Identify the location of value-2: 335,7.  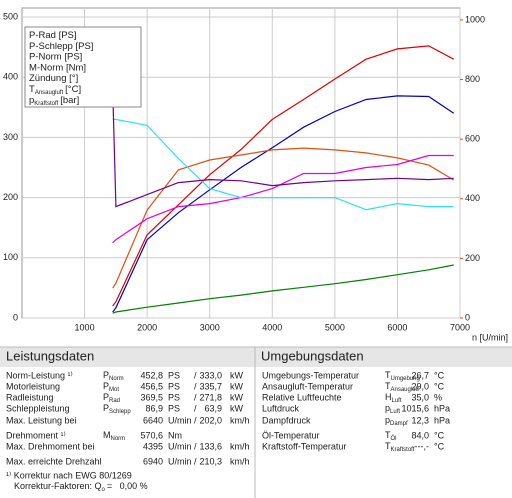
(210, 386).